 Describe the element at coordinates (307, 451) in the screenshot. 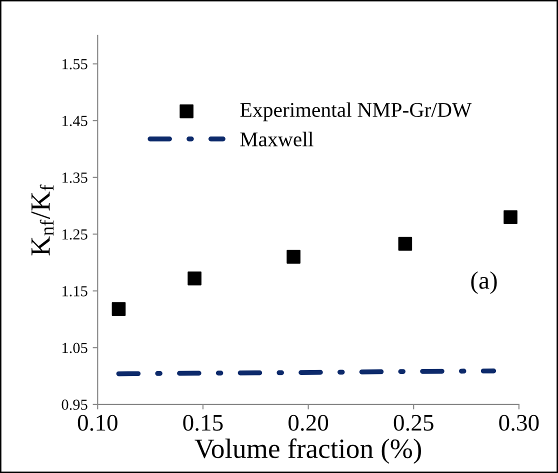

I see `x-axis-title: Volume fraction (%)` at that location.